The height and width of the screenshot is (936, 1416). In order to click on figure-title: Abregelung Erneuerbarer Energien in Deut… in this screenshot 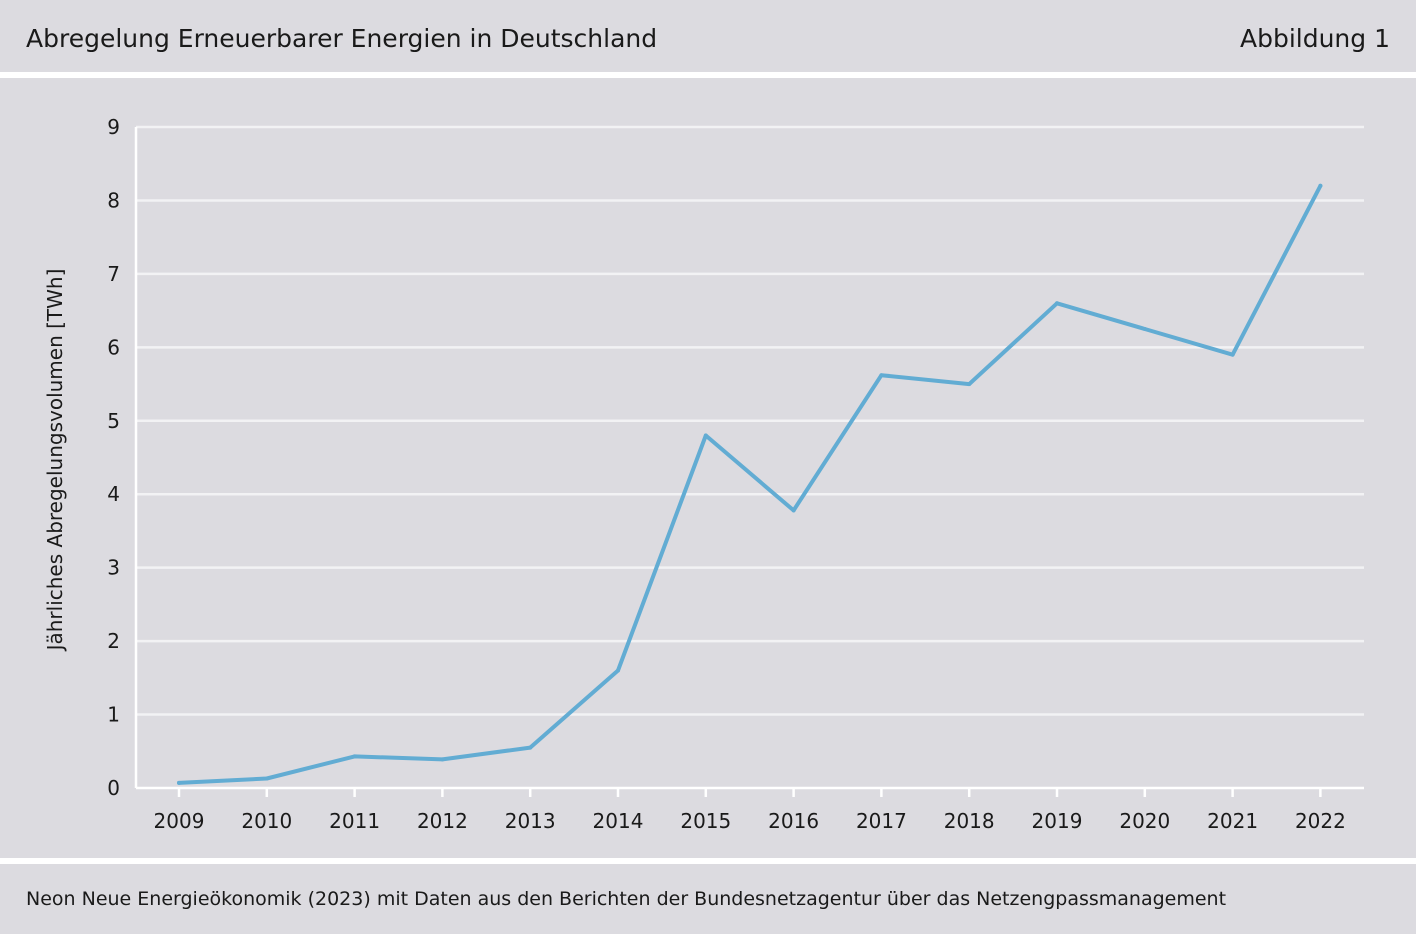, I will do `click(342, 38)`.